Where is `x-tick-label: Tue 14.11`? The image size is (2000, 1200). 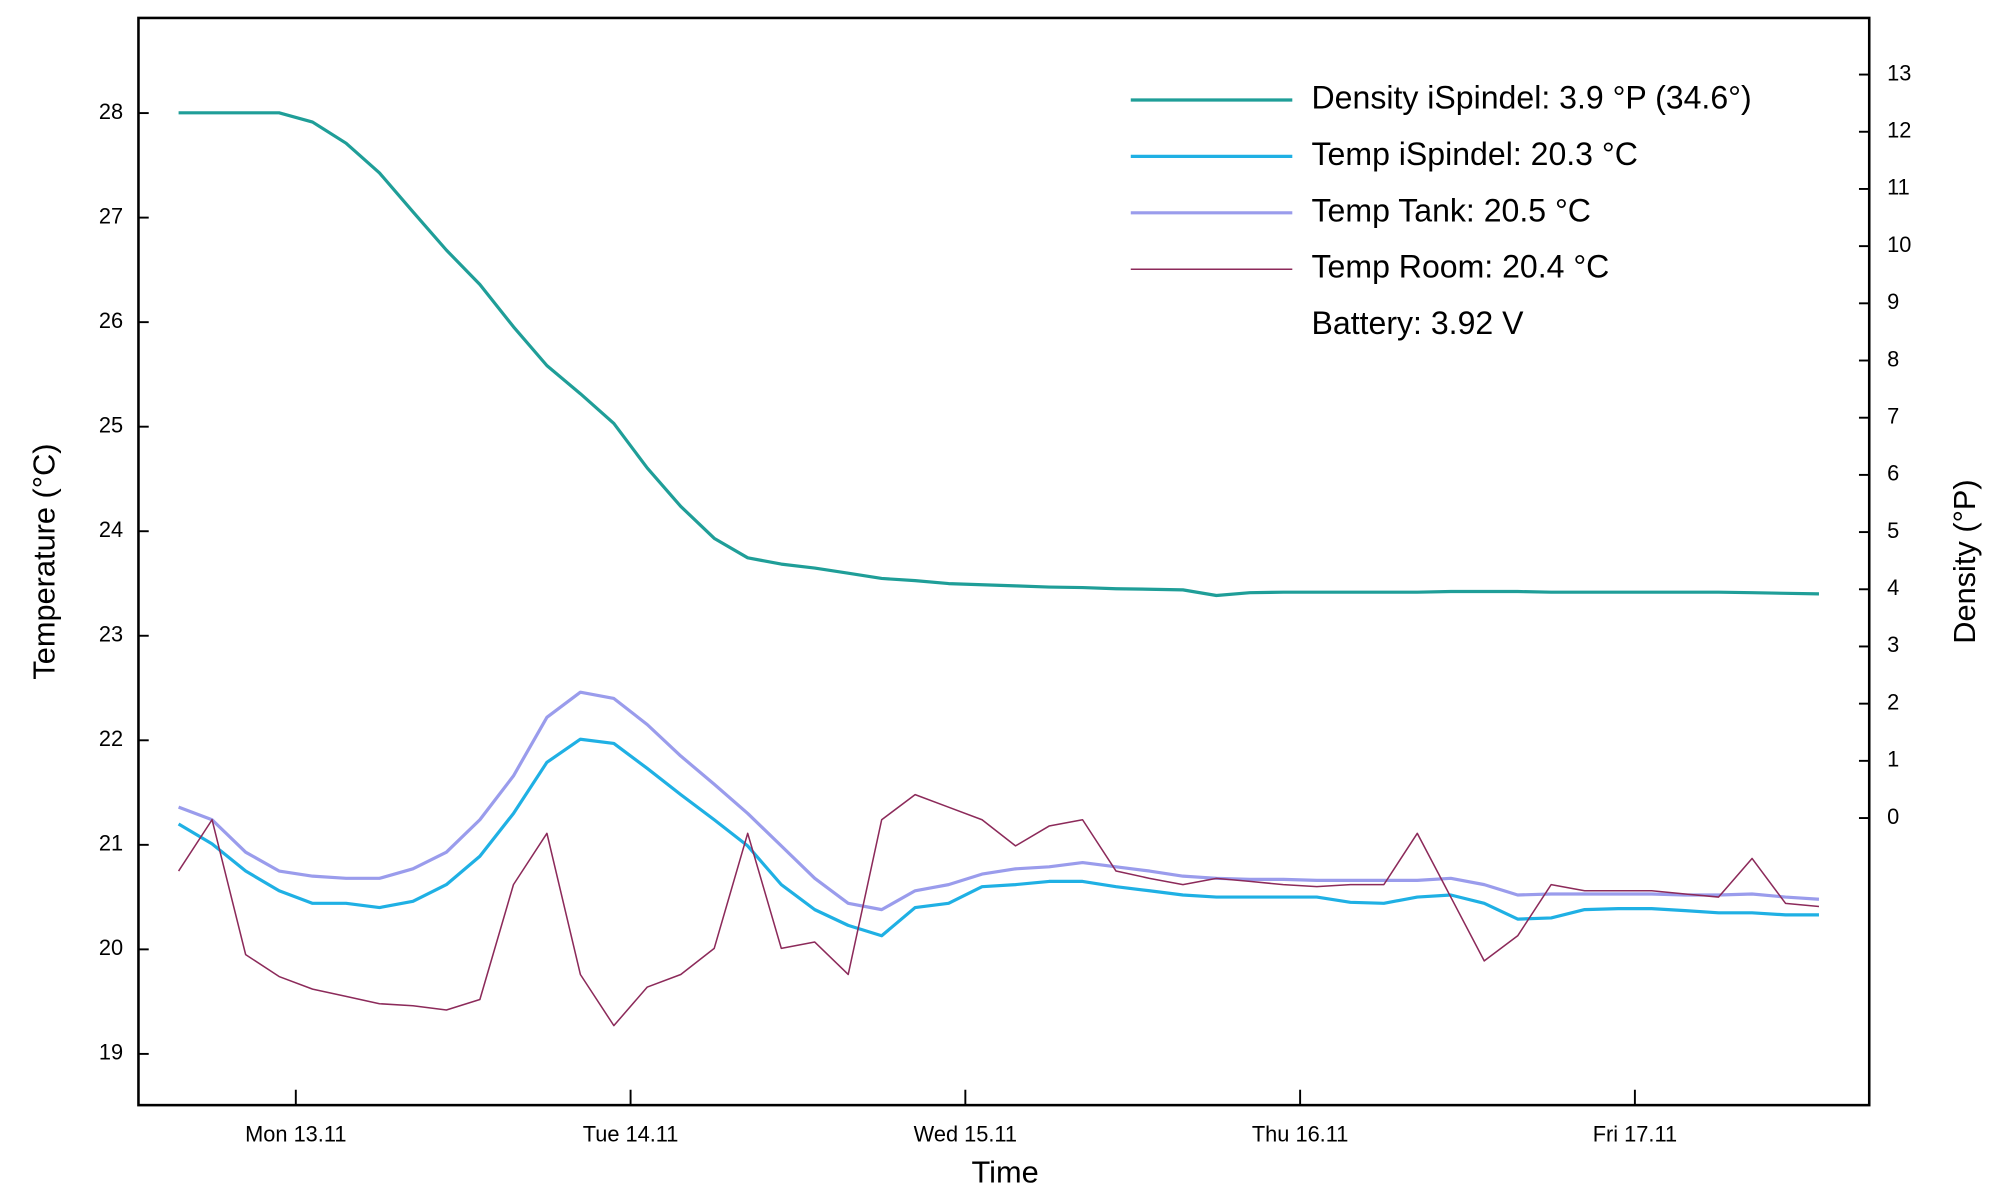
x-tick-label: Tue 14.11 is located at coordinates (631, 1134).